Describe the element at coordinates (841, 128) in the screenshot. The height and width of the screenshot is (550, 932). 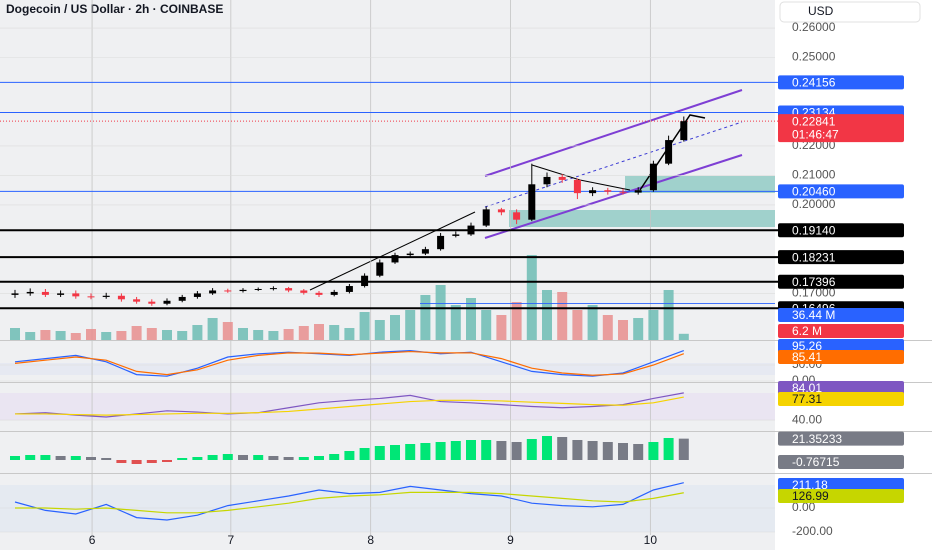
I see `last-price-bg` at that location.